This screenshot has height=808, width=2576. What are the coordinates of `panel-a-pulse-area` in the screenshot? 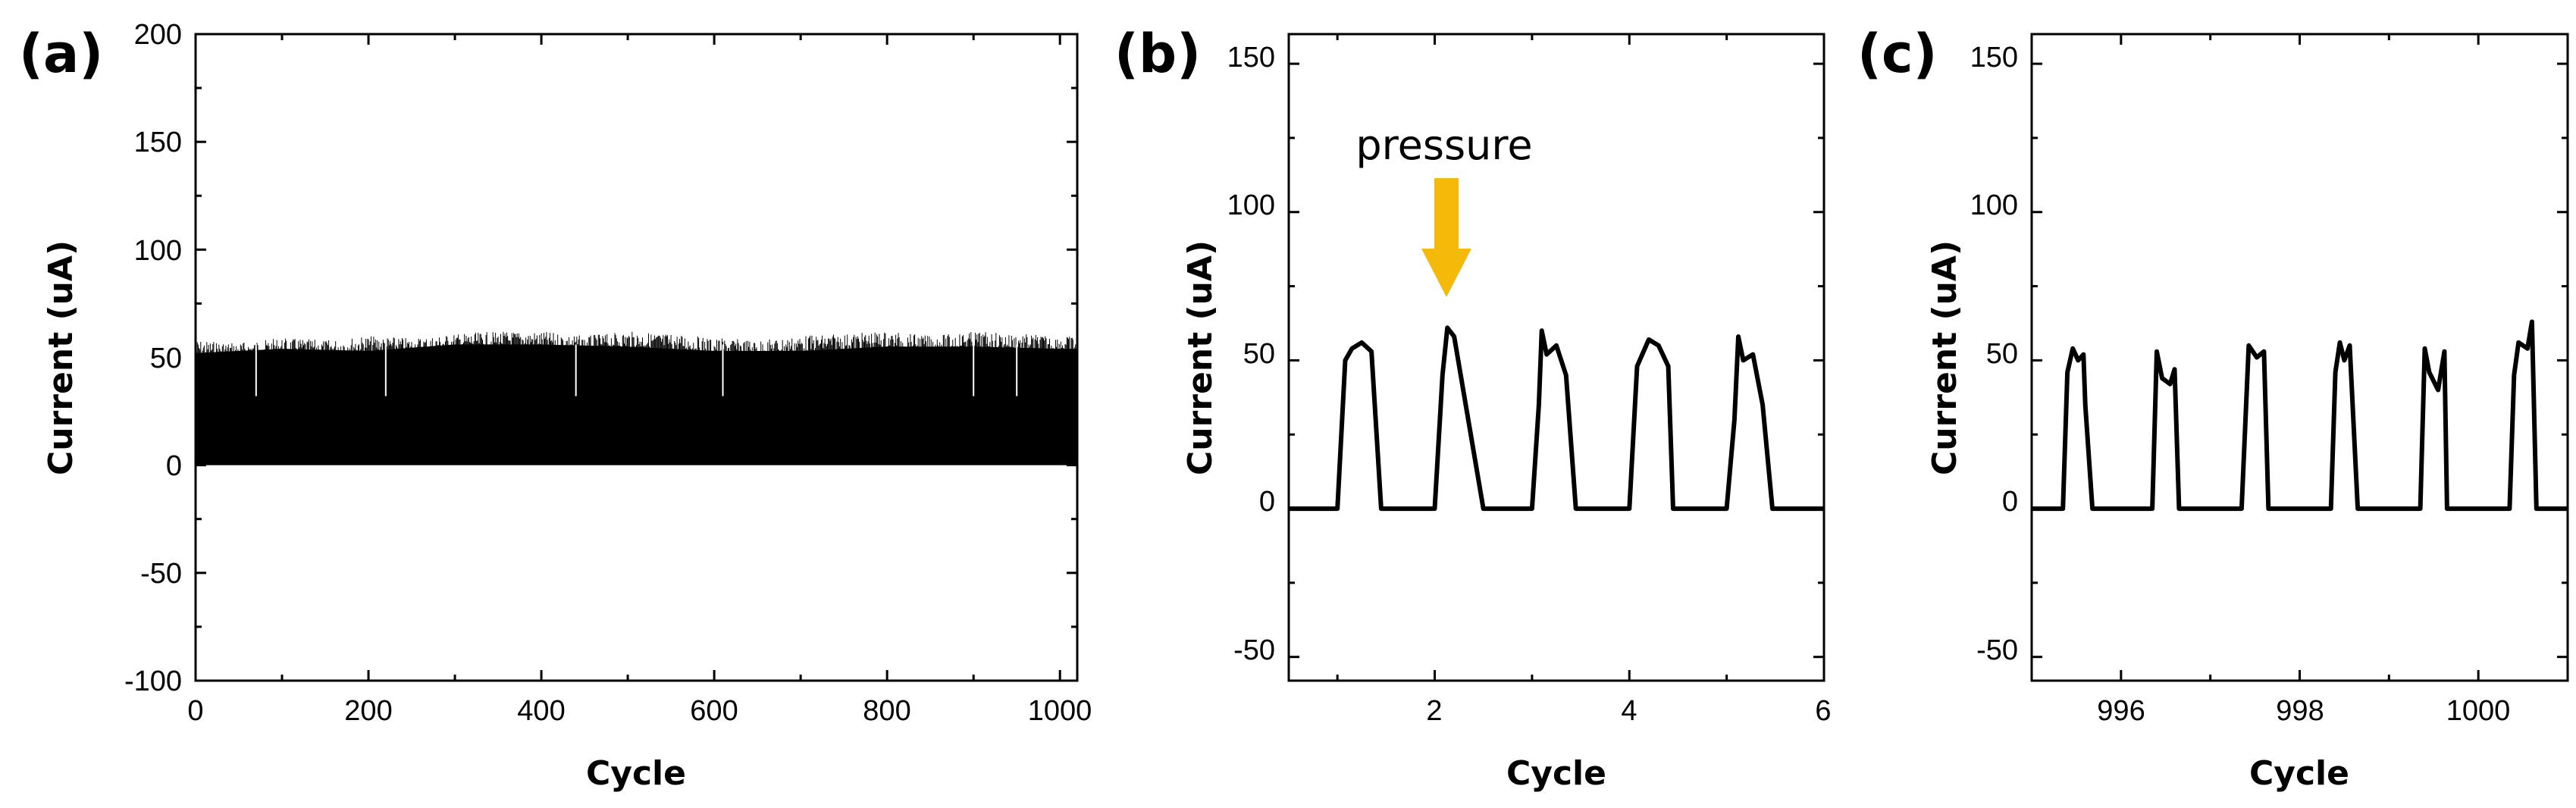 It's located at (636, 398).